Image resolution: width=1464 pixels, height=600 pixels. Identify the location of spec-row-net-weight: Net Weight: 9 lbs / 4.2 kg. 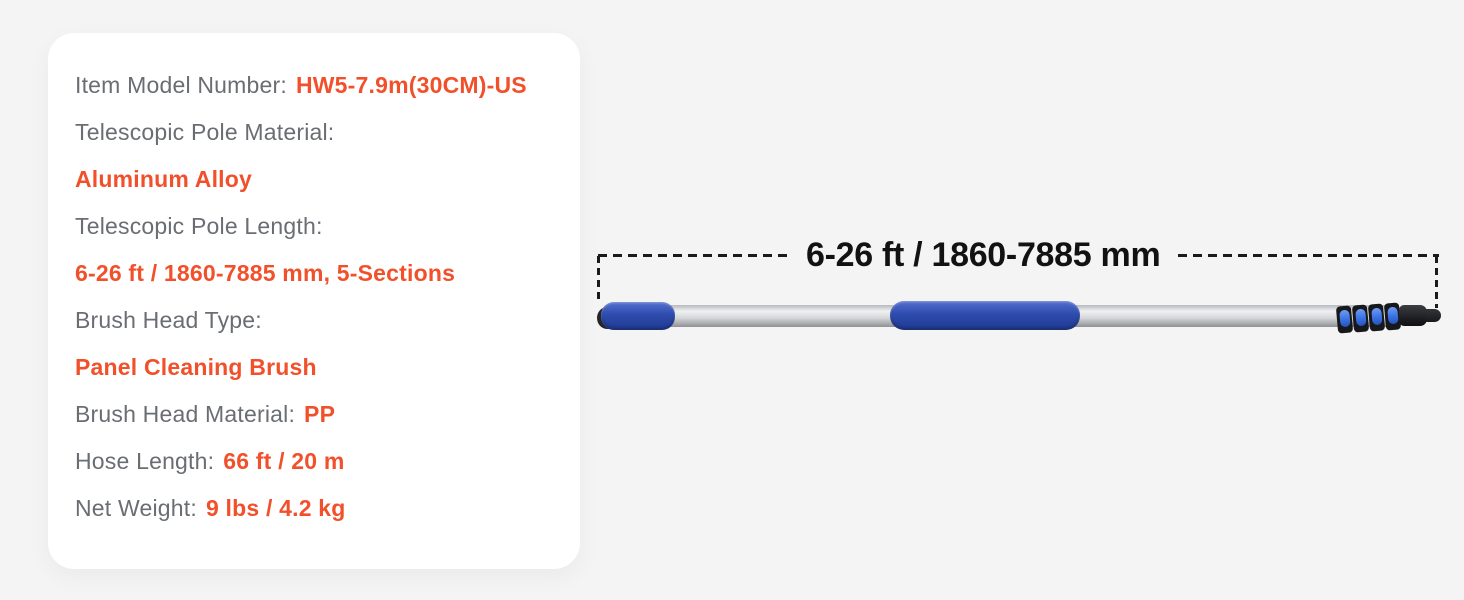
(327, 508).